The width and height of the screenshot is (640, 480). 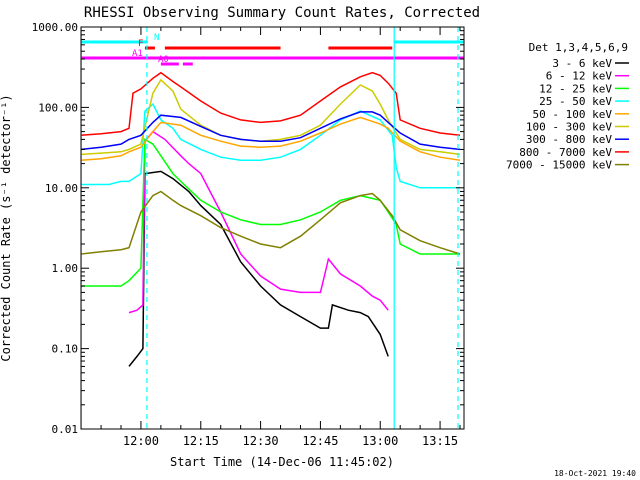 What do you see at coordinates (440, 441) in the screenshot?
I see `x-tick-label-5: 13:15` at bounding box center [440, 441].